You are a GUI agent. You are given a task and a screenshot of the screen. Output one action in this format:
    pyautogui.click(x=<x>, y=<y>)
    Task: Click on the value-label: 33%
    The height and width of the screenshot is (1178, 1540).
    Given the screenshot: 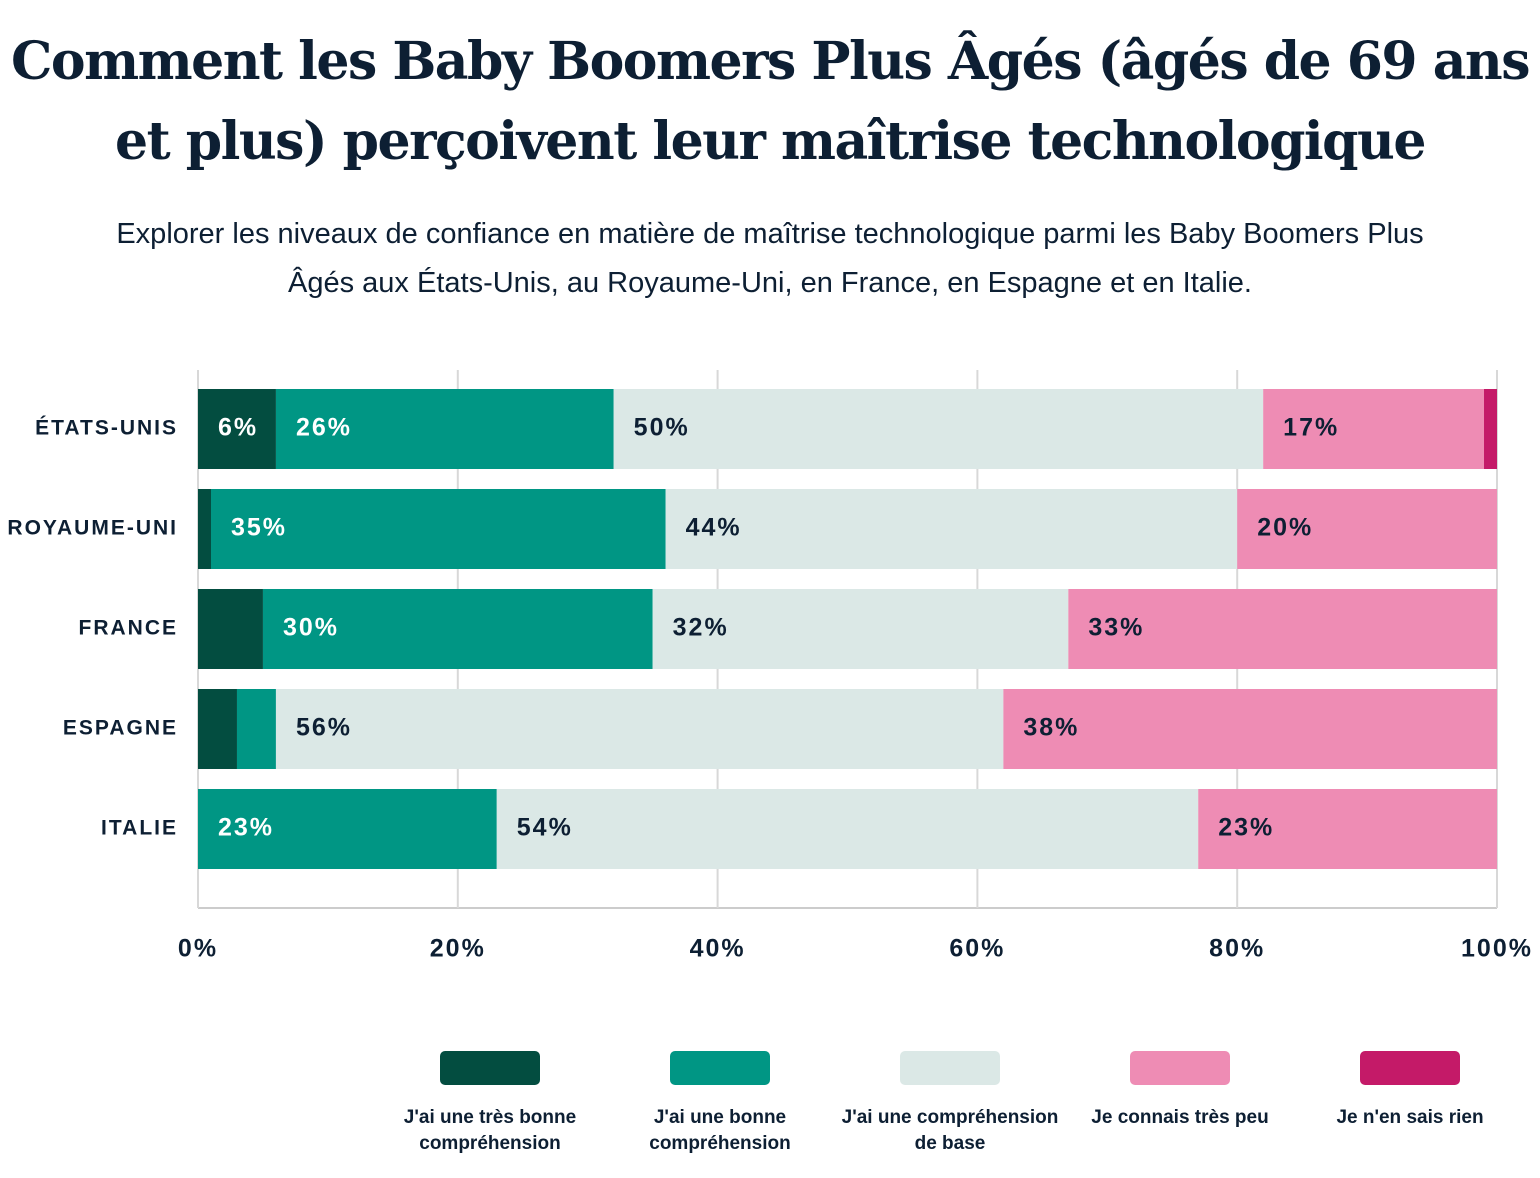 What is the action you would take?
    pyautogui.click(x=1116, y=628)
    